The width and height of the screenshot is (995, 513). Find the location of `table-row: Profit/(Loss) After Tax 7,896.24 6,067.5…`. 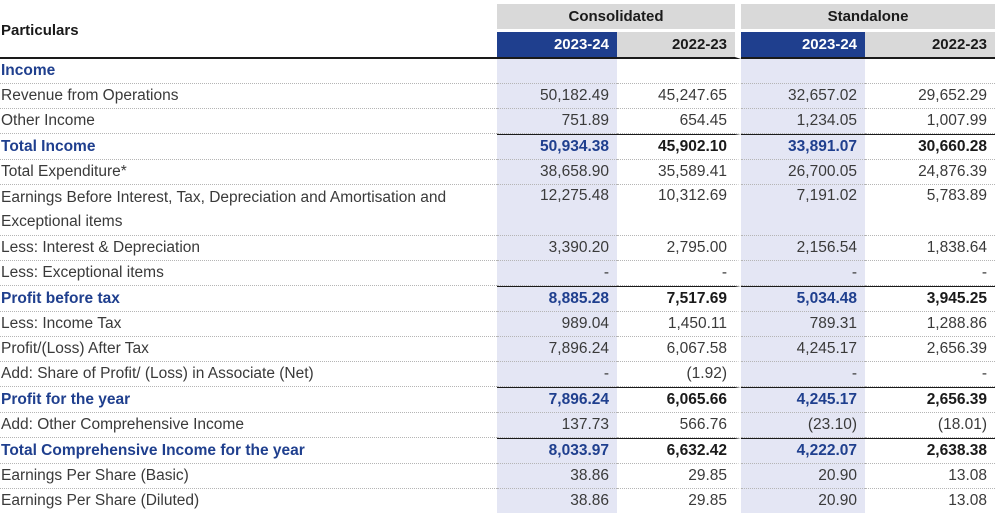

table-row: Profit/(Loss) After Tax 7,896.24 6,067.5… is located at coordinates (497, 349).